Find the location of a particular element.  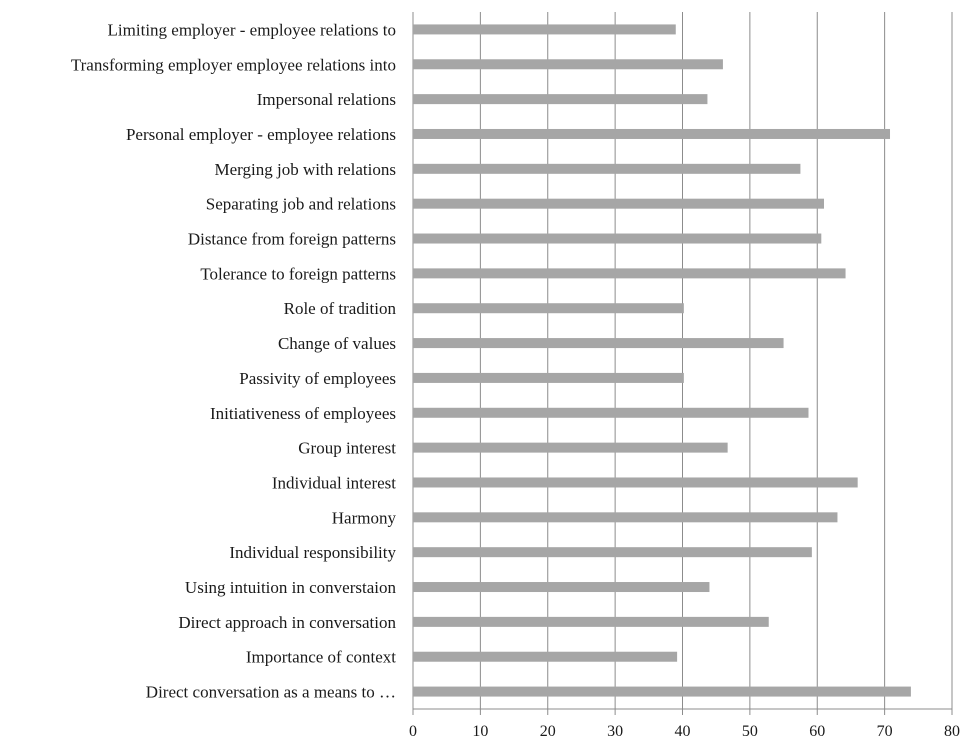

category-label: Tolerance to foreign patterns is located at coordinates (298, 273).